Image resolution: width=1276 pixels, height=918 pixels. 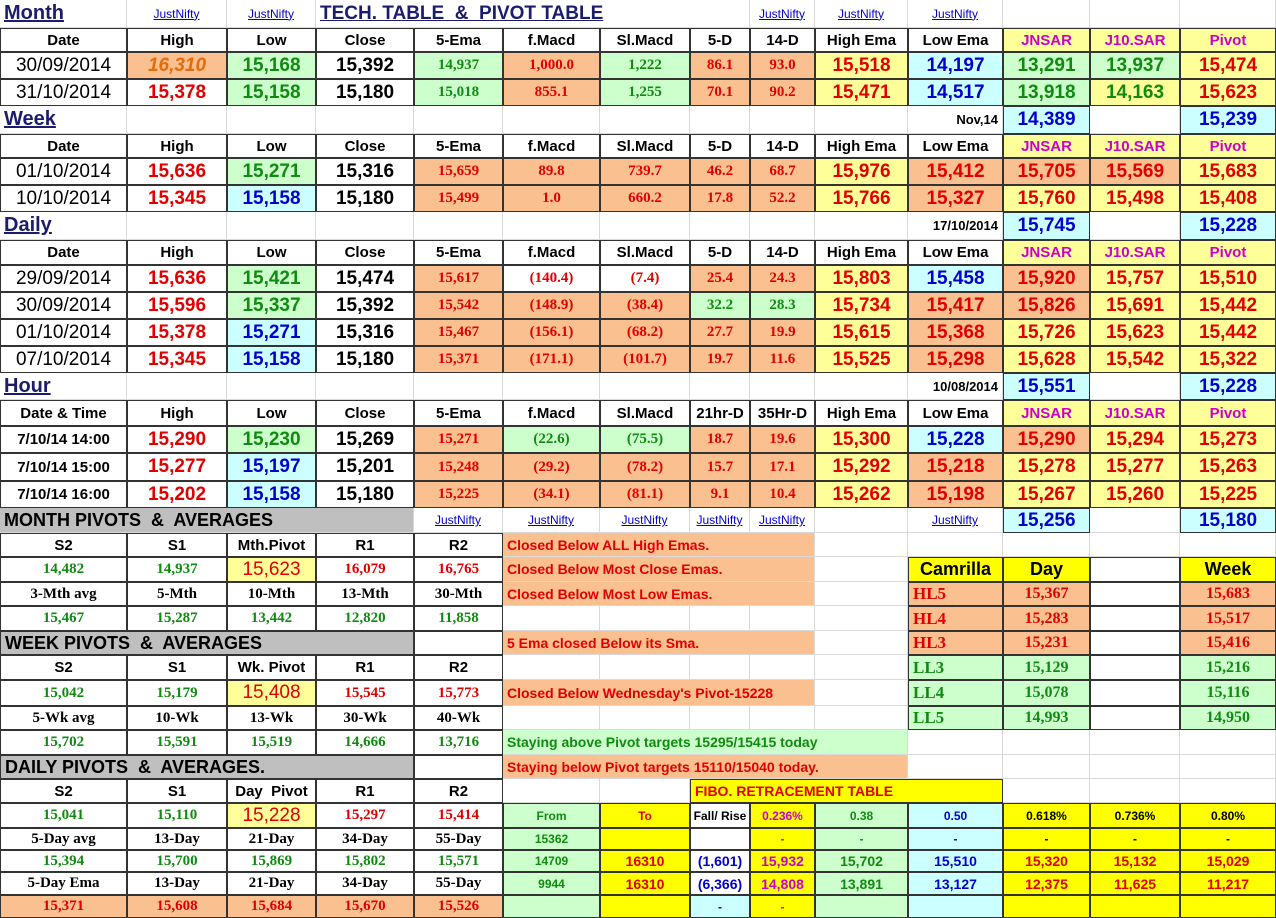 I want to click on cell: 15,041, so click(x=63, y=815).